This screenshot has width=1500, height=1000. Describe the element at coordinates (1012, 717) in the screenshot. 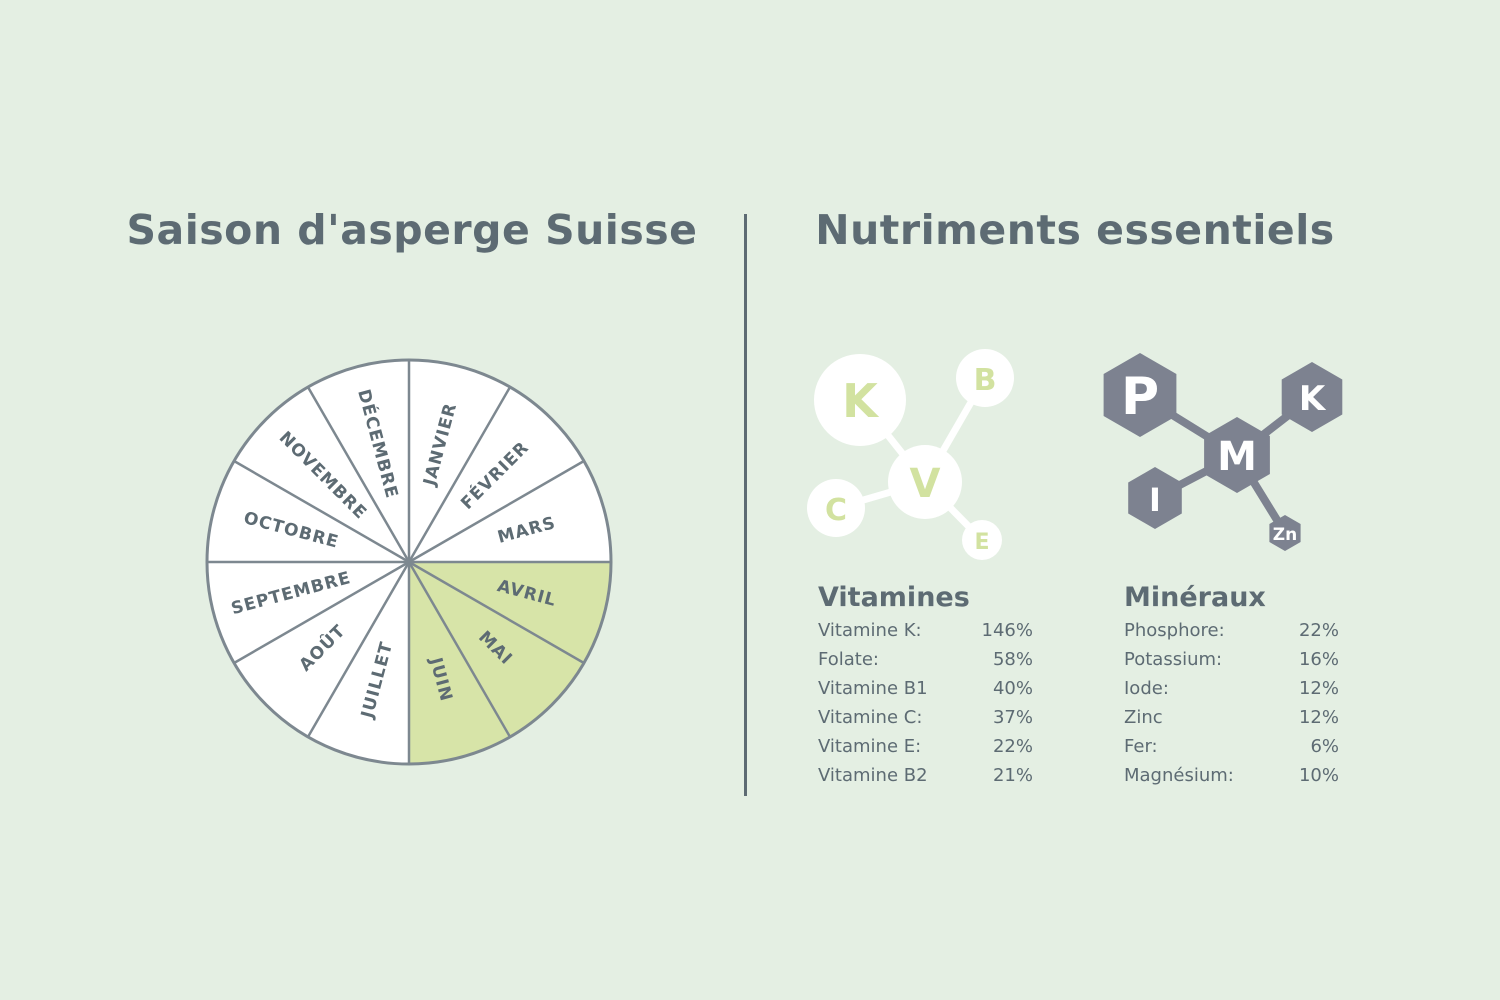

I see `vitamin-value: 37%` at that location.